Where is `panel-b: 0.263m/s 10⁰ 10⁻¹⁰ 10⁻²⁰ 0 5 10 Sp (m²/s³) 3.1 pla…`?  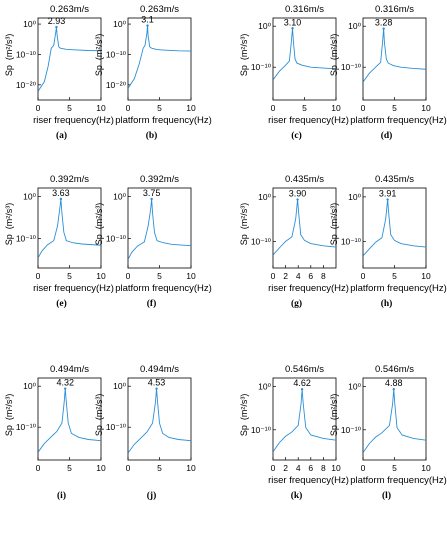 panel-b: 0.263m/s 10⁰ 10⁻¹⁰ 10⁻²⁰ 0 5 10 Sp (m²/s³) 3.1 pla… is located at coordinates (153, 72).